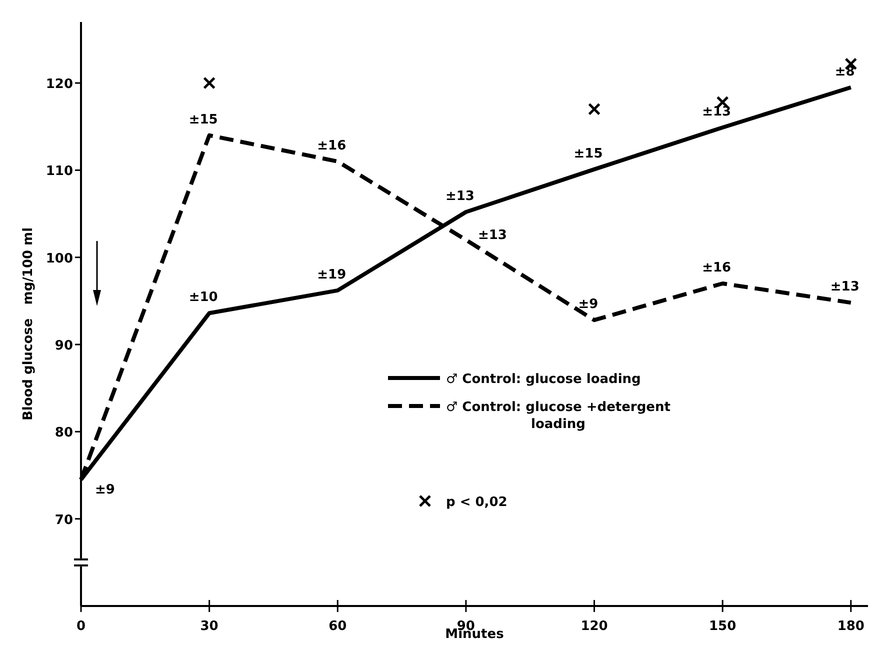 The width and height of the screenshot is (881, 658). Describe the element at coordinates (63, 520) in the screenshot. I see `y-tick-label: 70` at that location.